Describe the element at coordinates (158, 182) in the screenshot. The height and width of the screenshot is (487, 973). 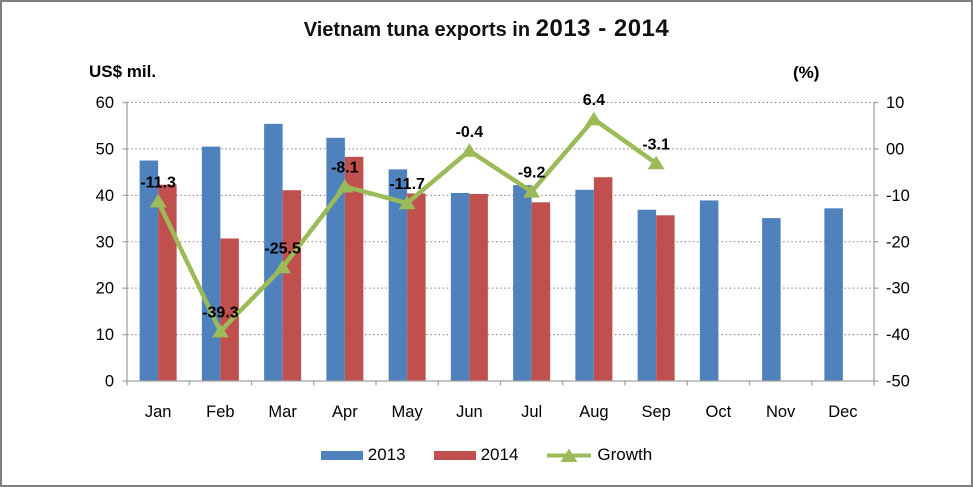
I see `growth-label-Jan: -11.3` at that location.